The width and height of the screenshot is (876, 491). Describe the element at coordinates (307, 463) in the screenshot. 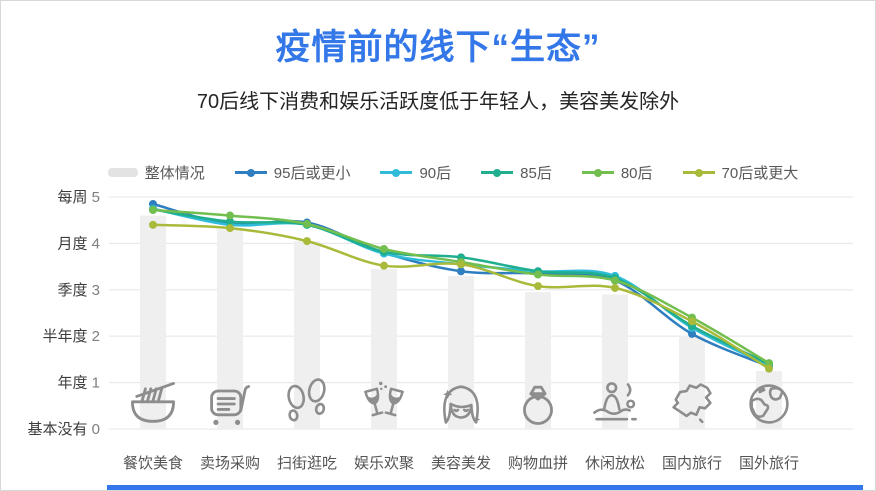

I see `x-axis-label: 扫街逛吃` at that location.